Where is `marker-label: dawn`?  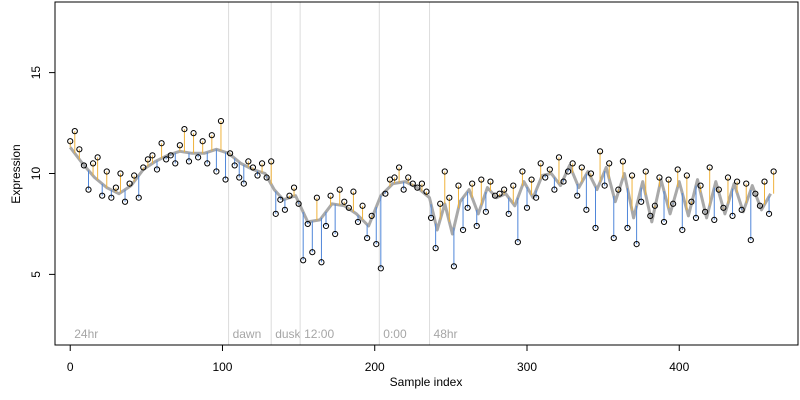
marker-label: dawn is located at coordinates (247, 334).